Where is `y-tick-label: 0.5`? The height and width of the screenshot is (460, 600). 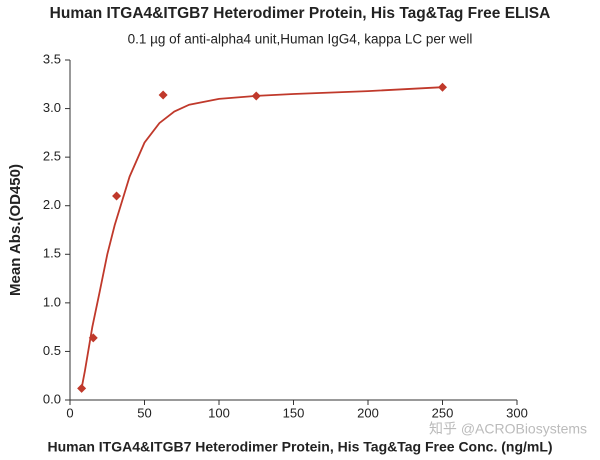 y-tick-label: 0.5 is located at coordinates (52, 350).